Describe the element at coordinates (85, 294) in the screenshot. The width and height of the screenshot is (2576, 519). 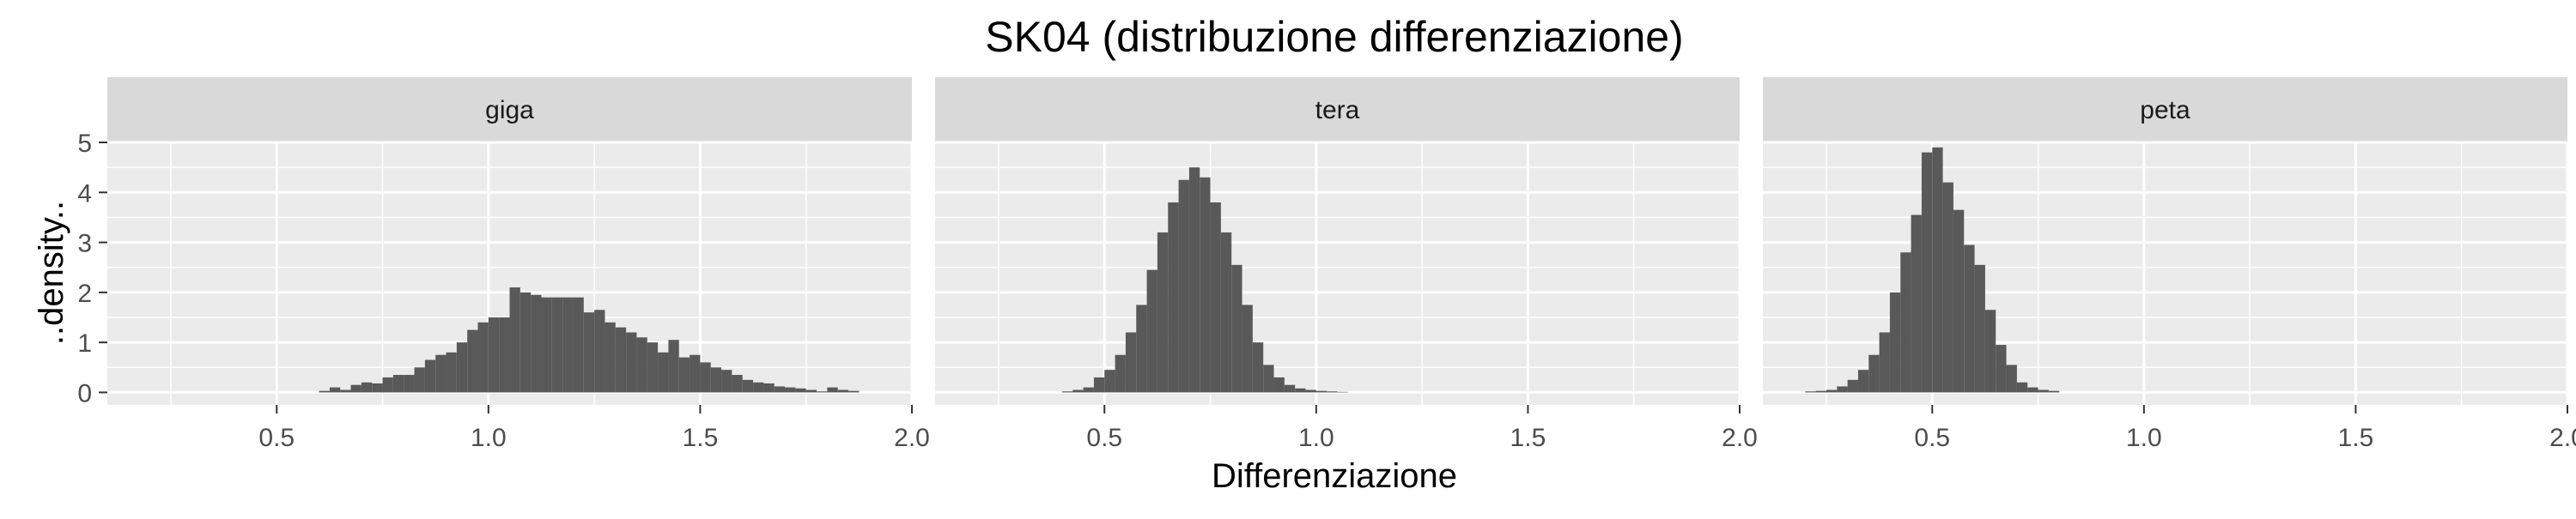
I see `y-tick-label: 2` at that location.